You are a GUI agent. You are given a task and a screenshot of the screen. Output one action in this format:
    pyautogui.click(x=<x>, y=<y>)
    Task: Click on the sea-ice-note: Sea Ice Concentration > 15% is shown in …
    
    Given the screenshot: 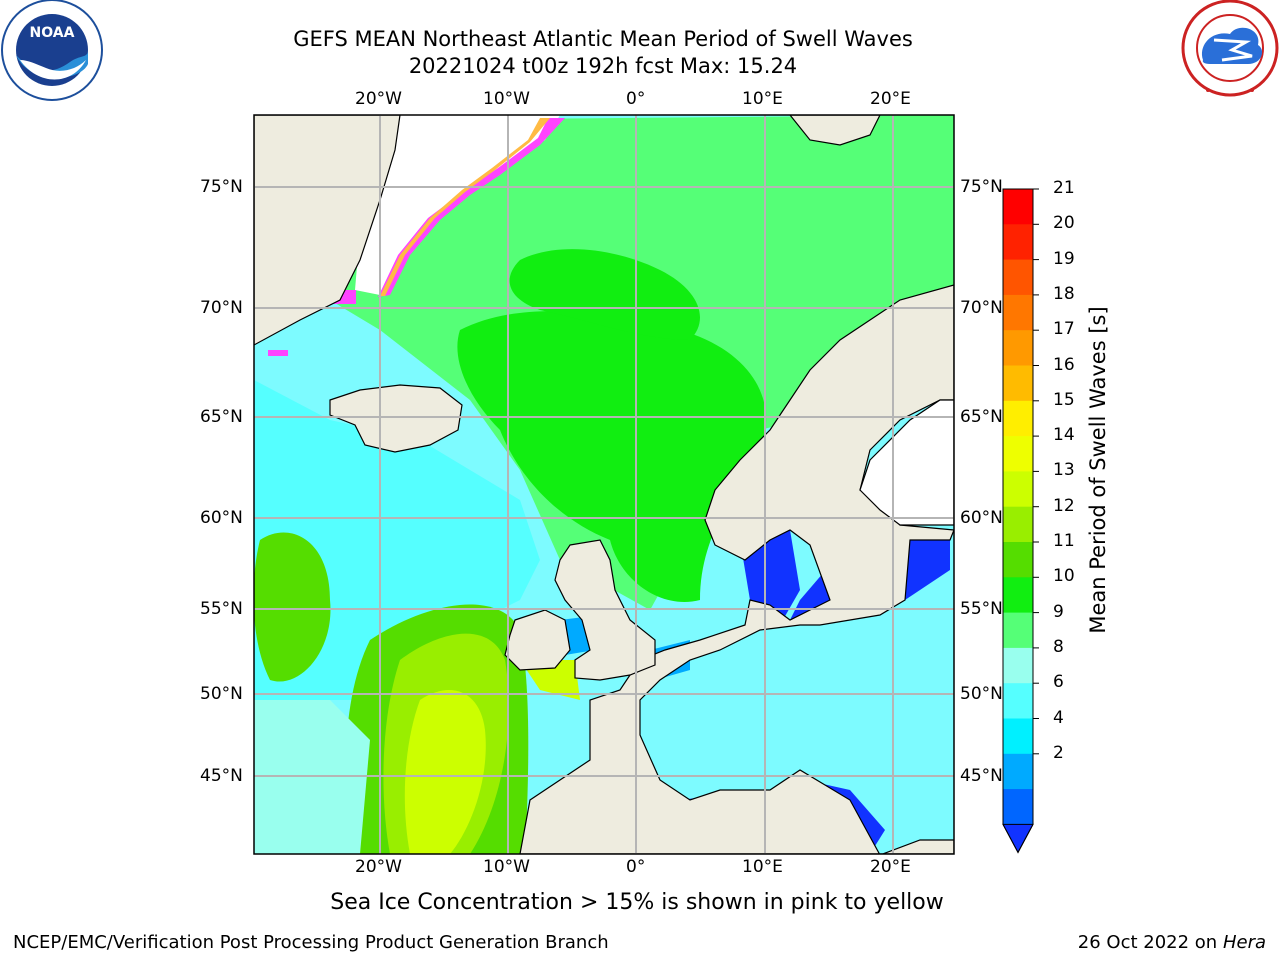 What is the action you would take?
    pyautogui.click(x=637, y=902)
    